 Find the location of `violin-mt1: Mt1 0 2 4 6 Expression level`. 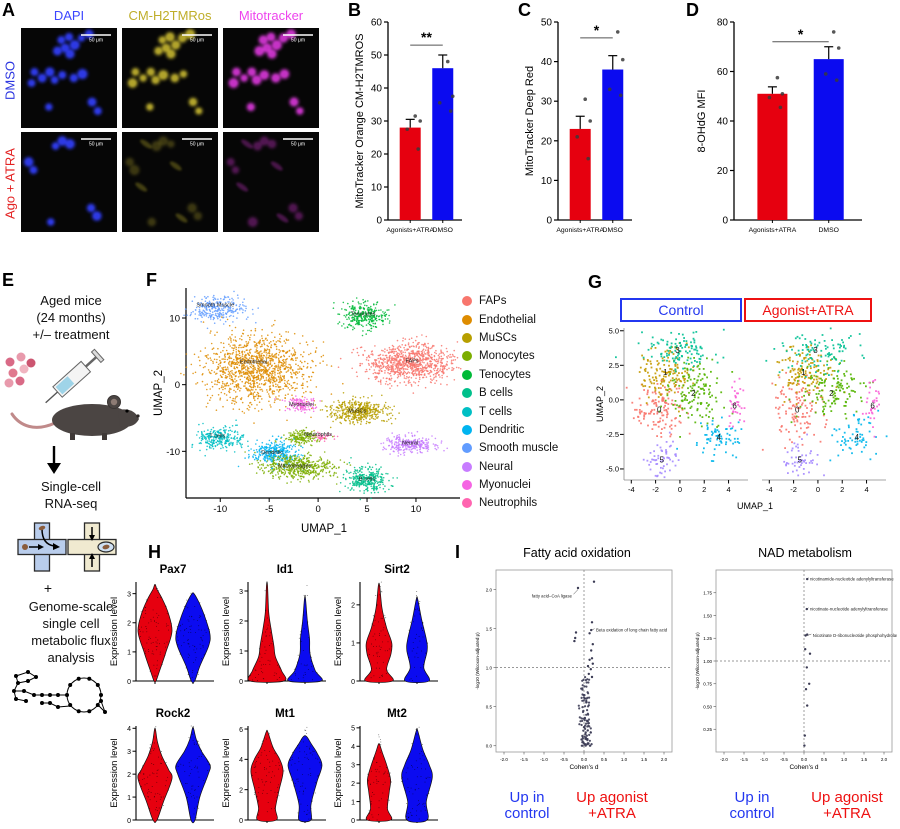

violin-mt1: Mt1 0 2 4 6 Expression level is located at coordinates (274, 768).